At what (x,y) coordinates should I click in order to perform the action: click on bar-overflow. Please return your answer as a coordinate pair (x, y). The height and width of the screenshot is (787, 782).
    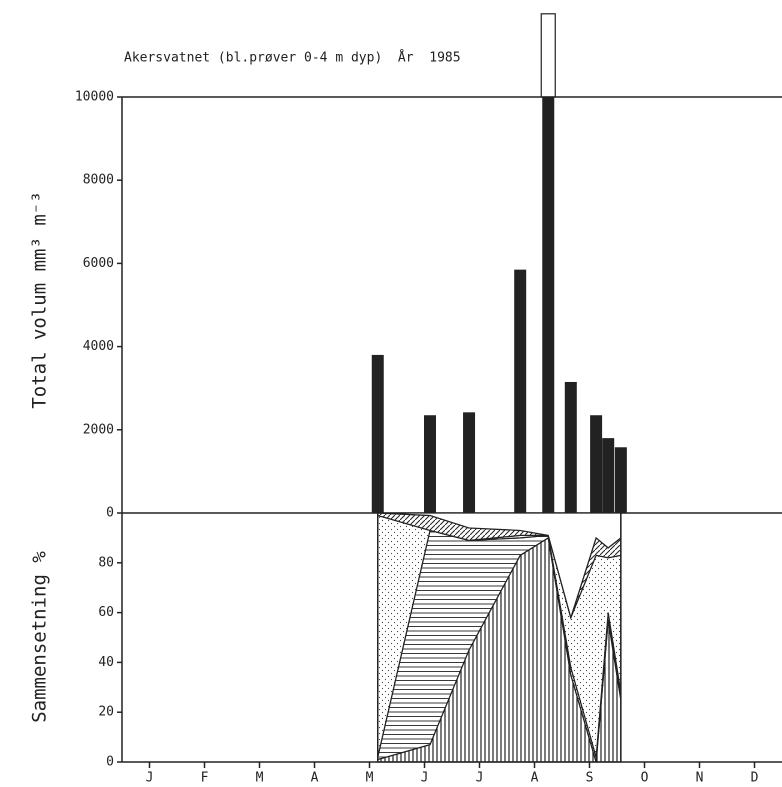
    Looking at the image, I should click on (548, 55).